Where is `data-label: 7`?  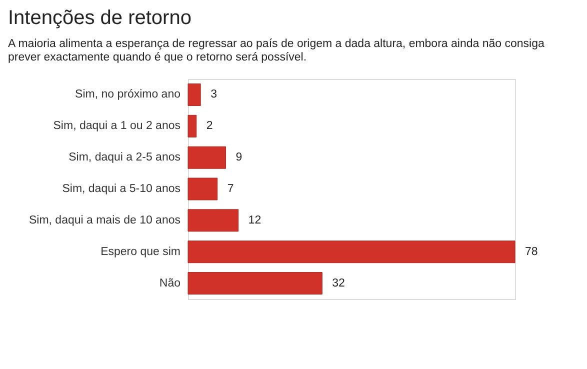 data-label: 7 is located at coordinates (230, 189).